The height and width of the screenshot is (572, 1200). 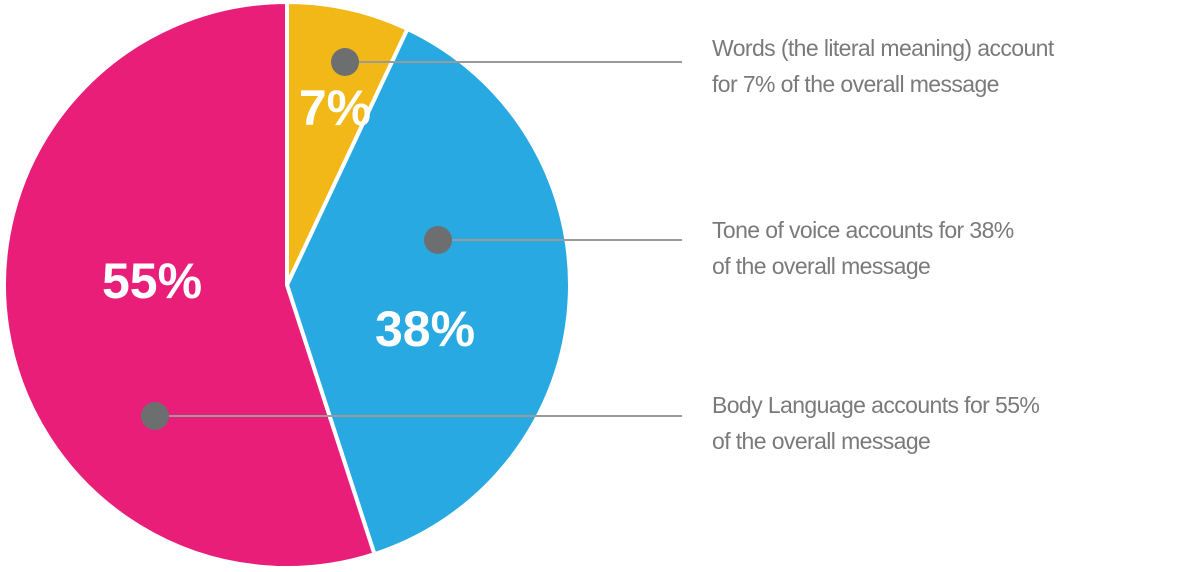 I want to click on annotation: for 7% of the overall message, so click(x=855, y=84).